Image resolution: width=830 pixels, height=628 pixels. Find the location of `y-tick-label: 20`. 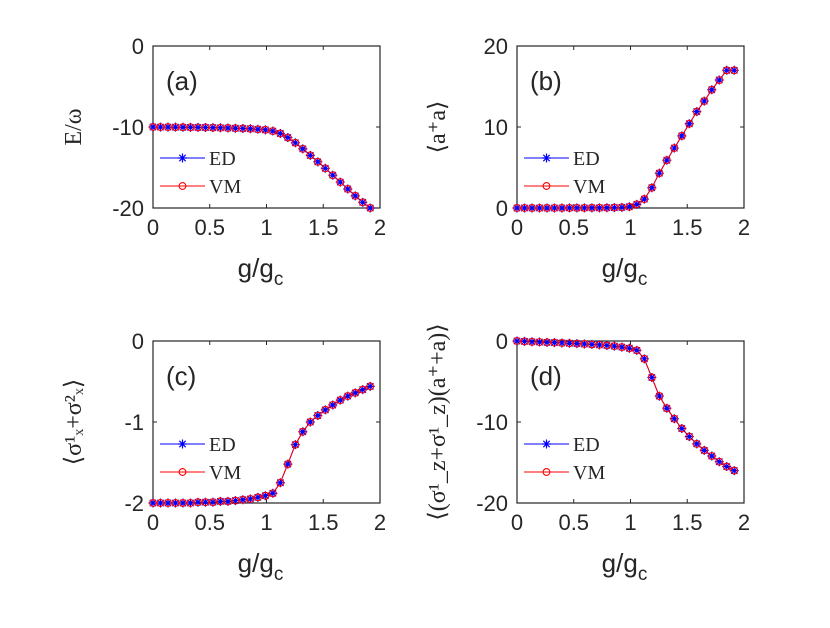

y-tick-label: 20 is located at coordinates (496, 46).